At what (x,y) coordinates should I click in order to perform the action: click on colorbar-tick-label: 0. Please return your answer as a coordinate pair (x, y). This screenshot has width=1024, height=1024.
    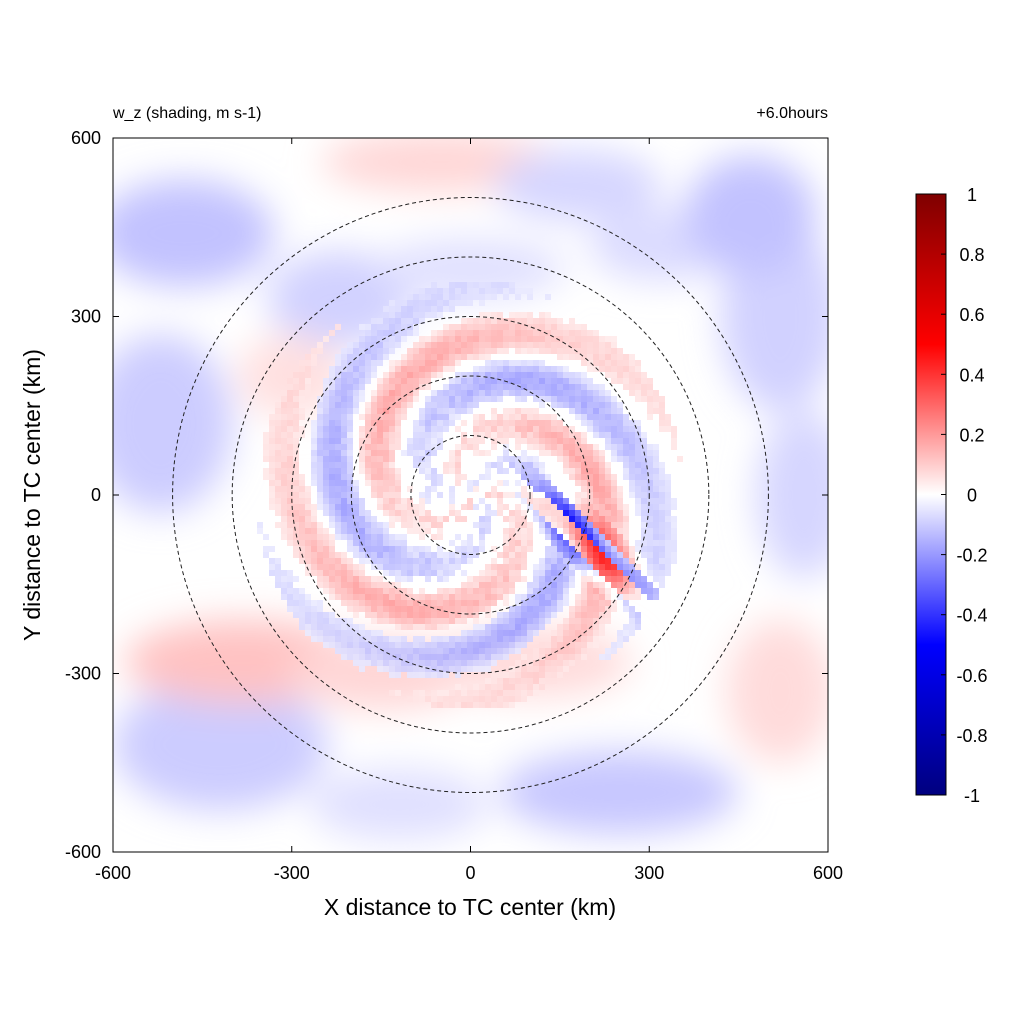
    Looking at the image, I should click on (972, 496).